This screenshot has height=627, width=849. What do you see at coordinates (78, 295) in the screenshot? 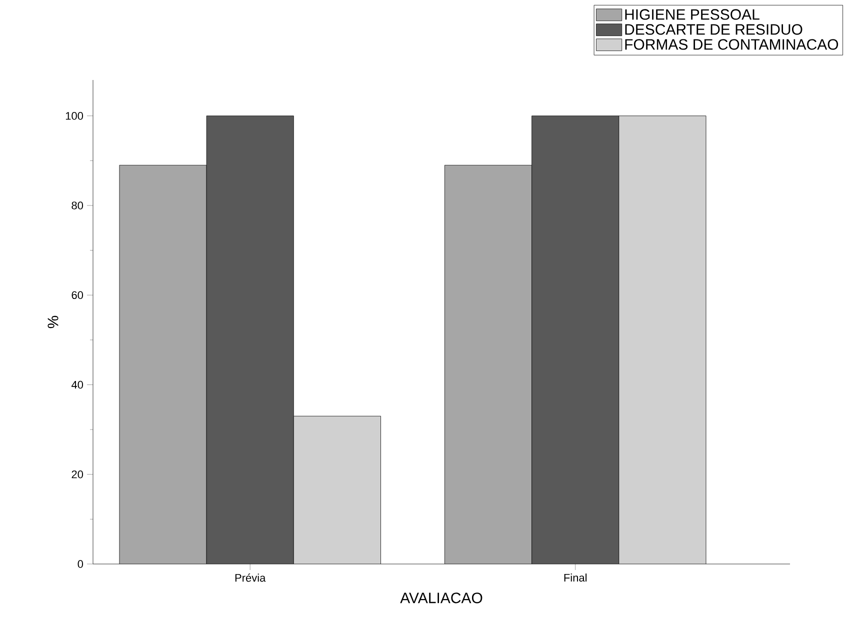
I see `y-tick-label: 60` at bounding box center [78, 295].